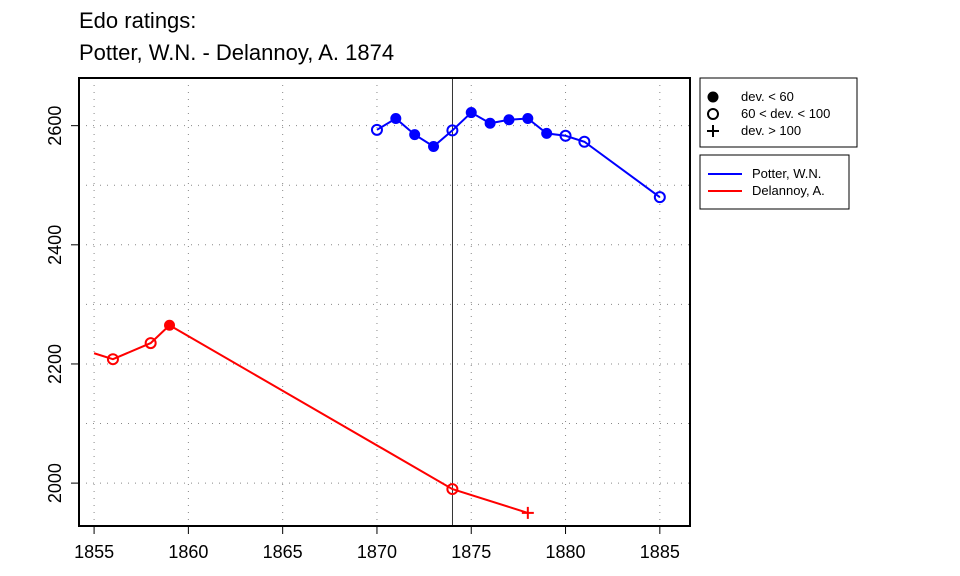 Image resolution: width=960 pixels, height=576 pixels. What do you see at coordinates (55, 126) in the screenshot?
I see `y-tick-label: 2600` at bounding box center [55, 126].